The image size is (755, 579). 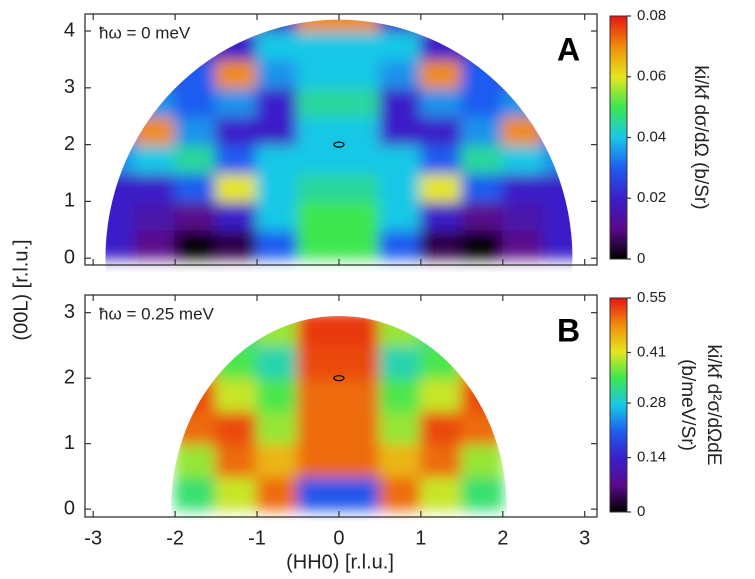 What do you see at coordinates (69, 443) in the screenshot?
I see `y-tick-label: 1` at bounding box center [69, 443].